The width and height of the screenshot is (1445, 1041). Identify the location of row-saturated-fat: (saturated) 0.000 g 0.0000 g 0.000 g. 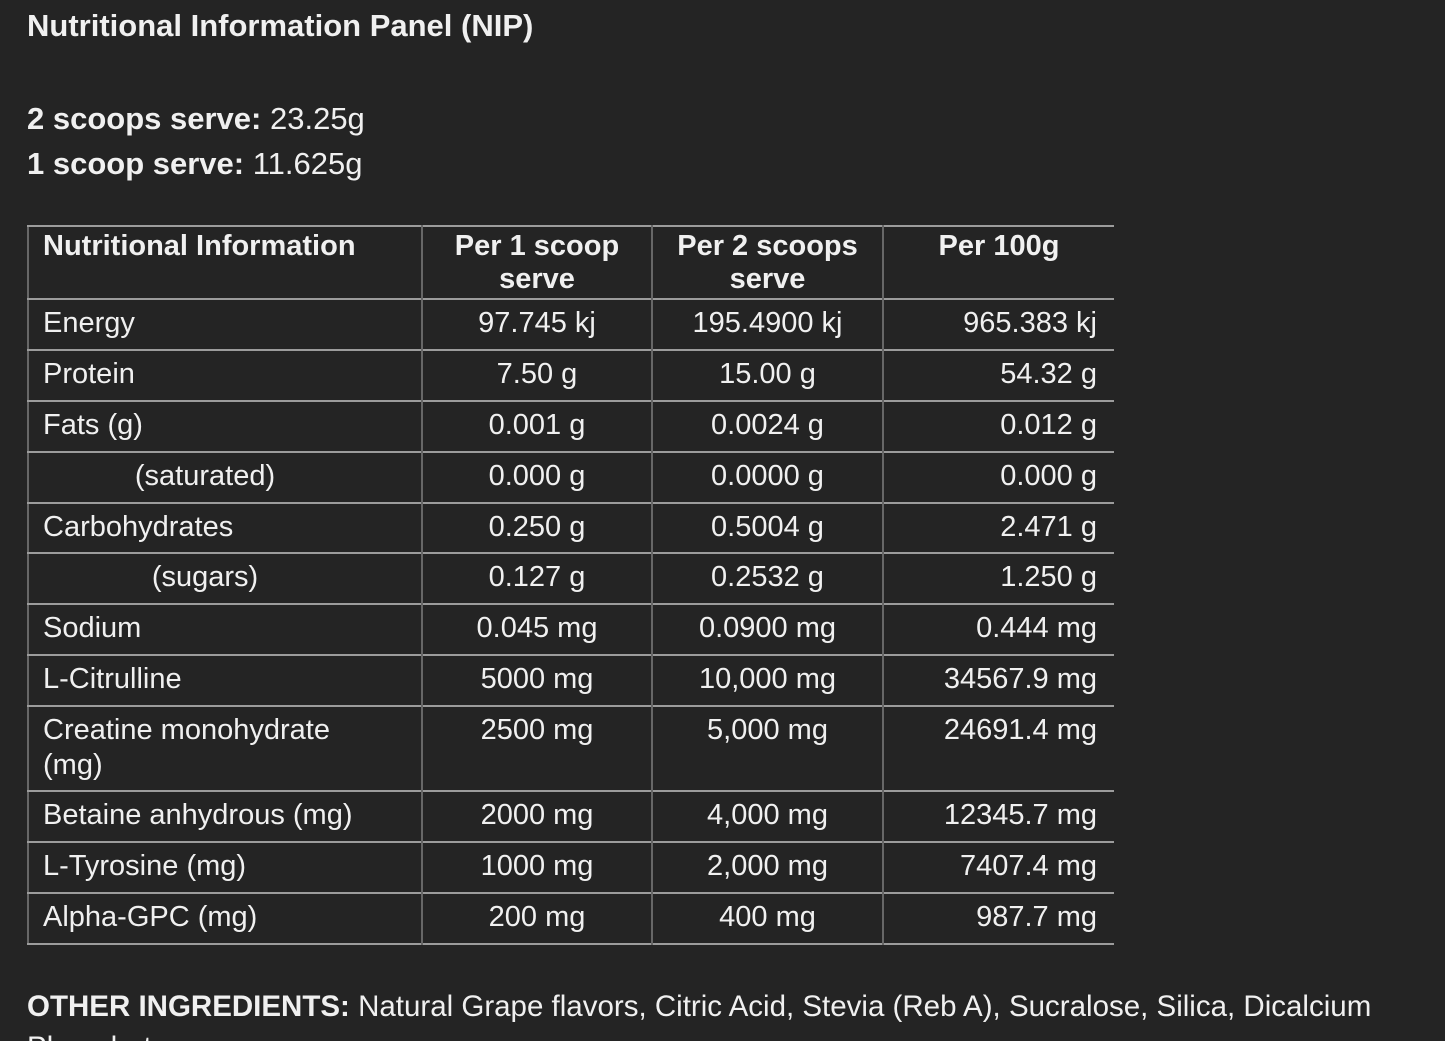
(571, 477).